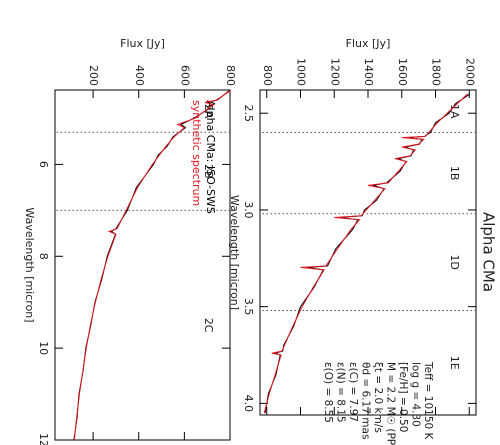 This screenshot has width=500, height=445. Describe the element at coordinates (184, 75) in the screenshot. I see `y-tick-label: 600` at that location.